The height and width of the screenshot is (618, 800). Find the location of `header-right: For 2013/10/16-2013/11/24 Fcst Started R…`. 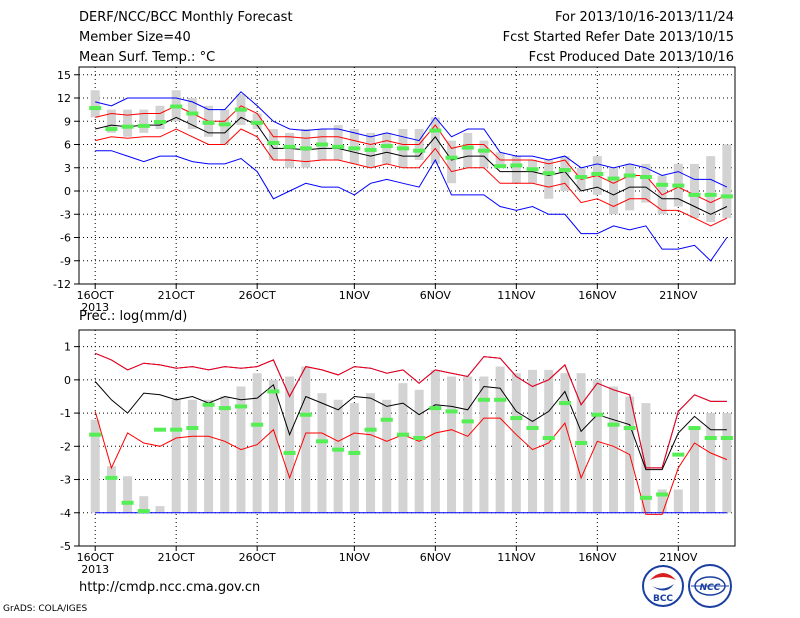

header-right: For 2013/10/16-2013/11/24 Fcst Started R… is located at coordinates (618, 38).